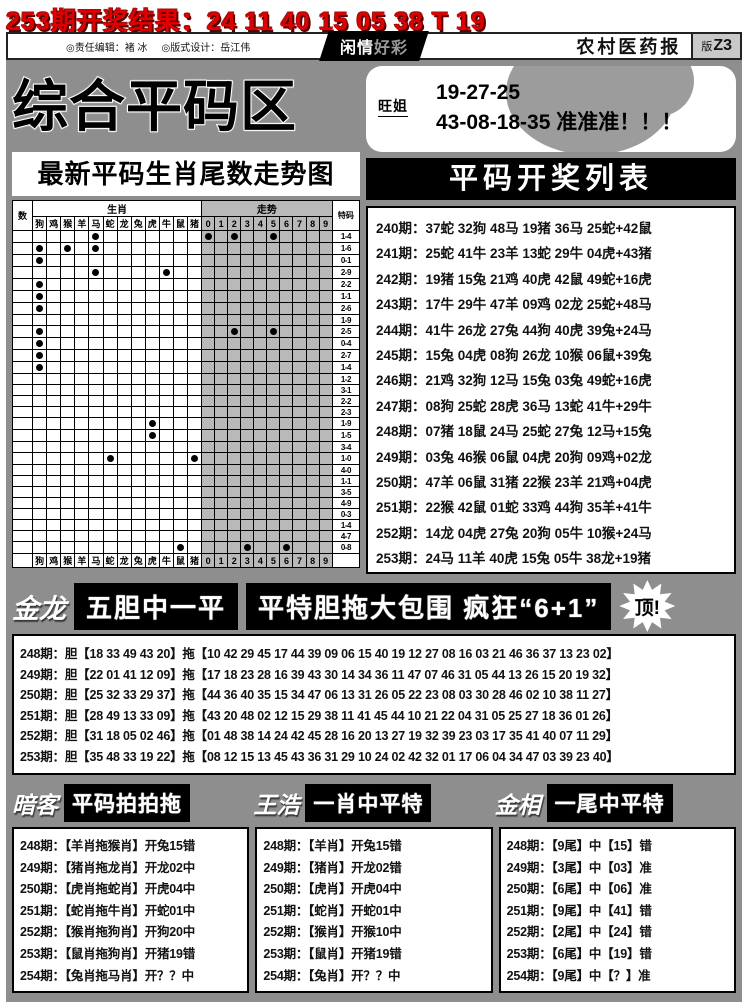 Image resolution: width=748 pixels, height=1008 pixels. I want to click on column3-title: 一尾中平特, so click(609, 803).